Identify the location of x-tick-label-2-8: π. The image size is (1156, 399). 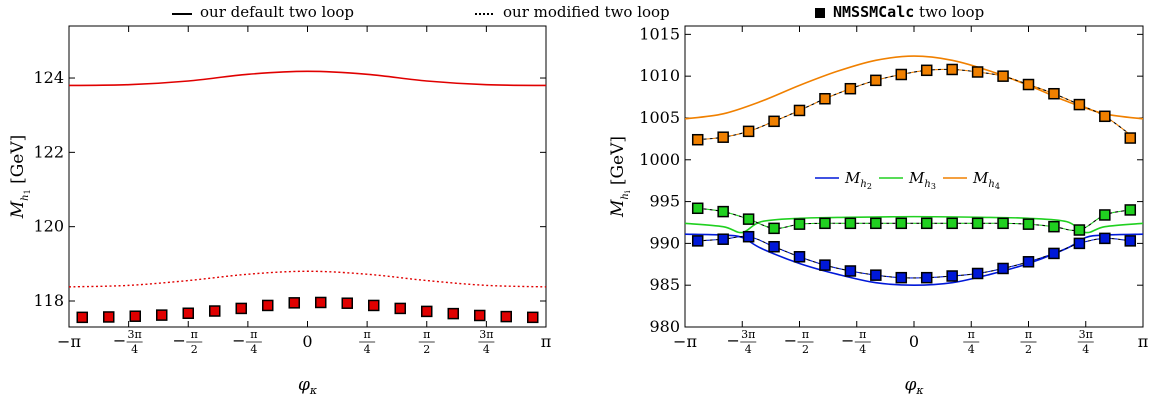
(1143, 341).